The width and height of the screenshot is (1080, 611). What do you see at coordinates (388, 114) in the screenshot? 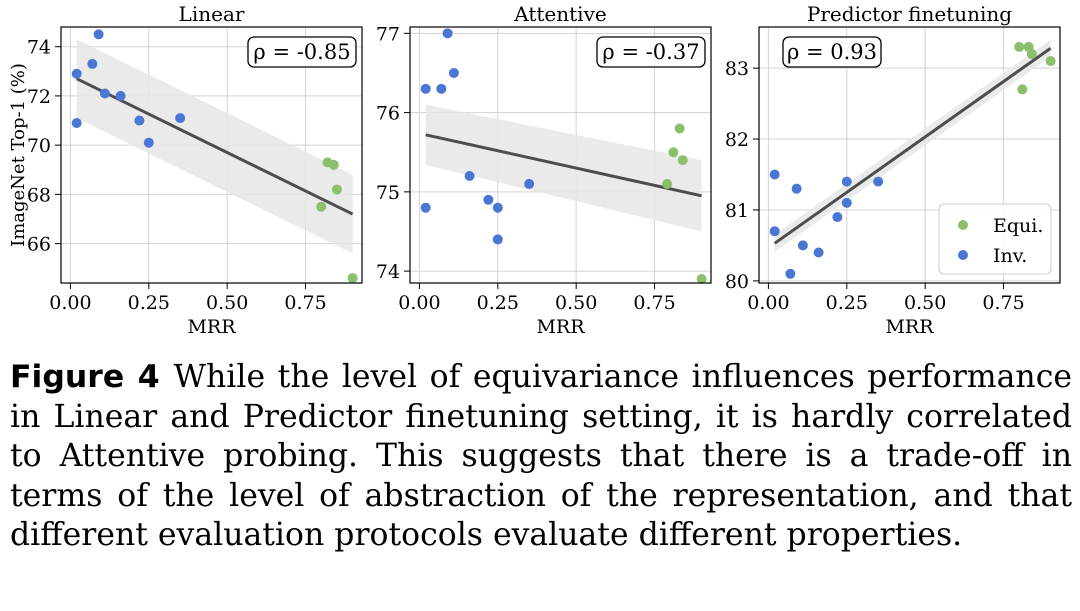
I see `y-tick-label: 76` at bounding box center [388, 114].